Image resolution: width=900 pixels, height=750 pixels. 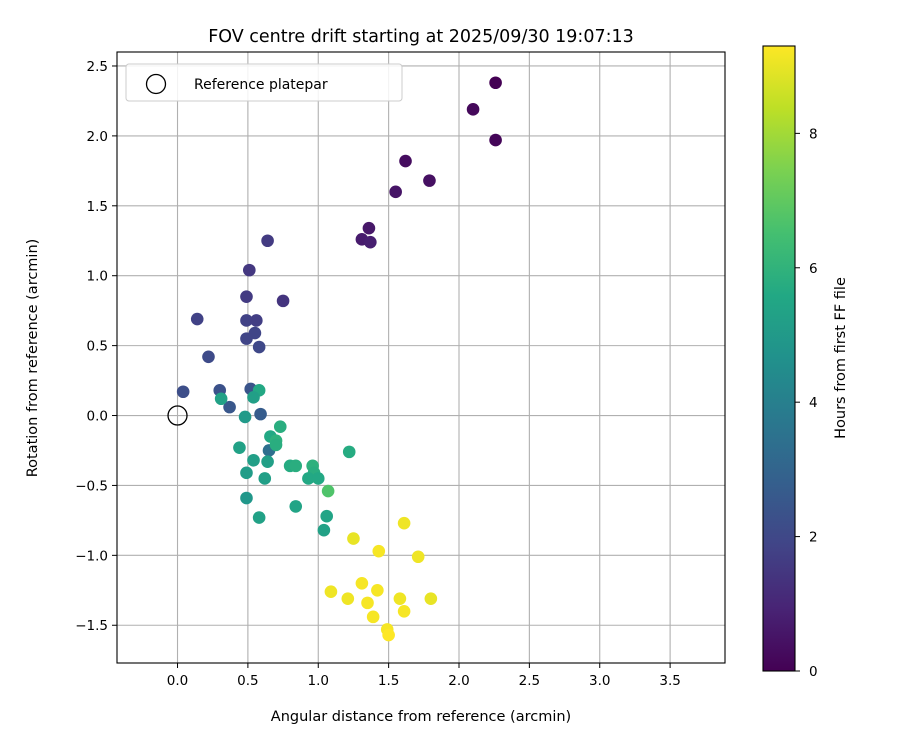 I want to click on colorbar-label: Hours from first FF file, so click(x=841, y=358).